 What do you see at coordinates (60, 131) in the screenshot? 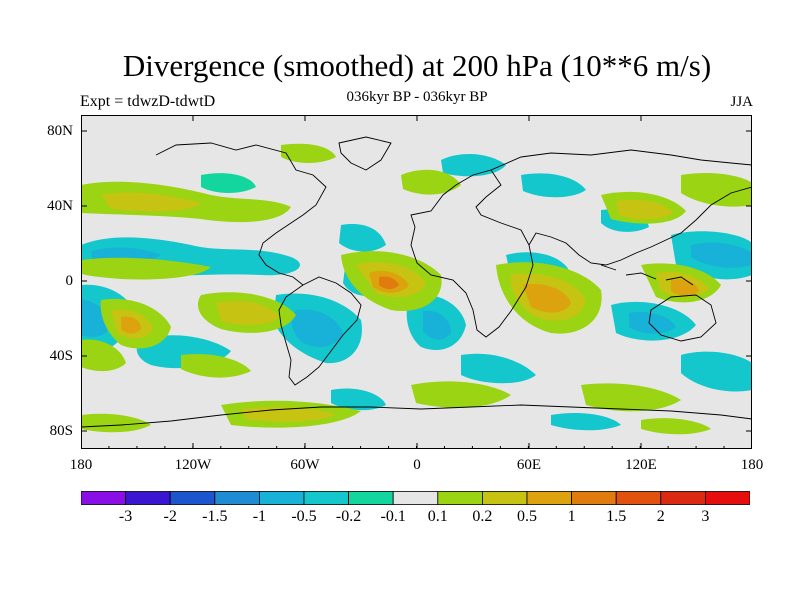
I see `lat-label: 80N` at bounding box center [60, 131].